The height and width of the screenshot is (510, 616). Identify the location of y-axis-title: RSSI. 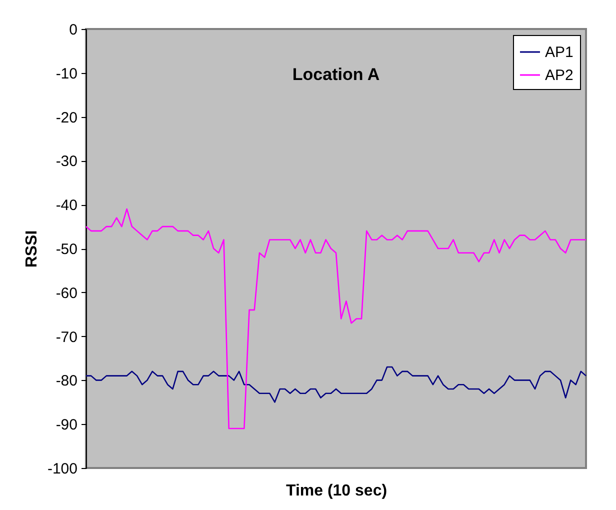
(31, 249).